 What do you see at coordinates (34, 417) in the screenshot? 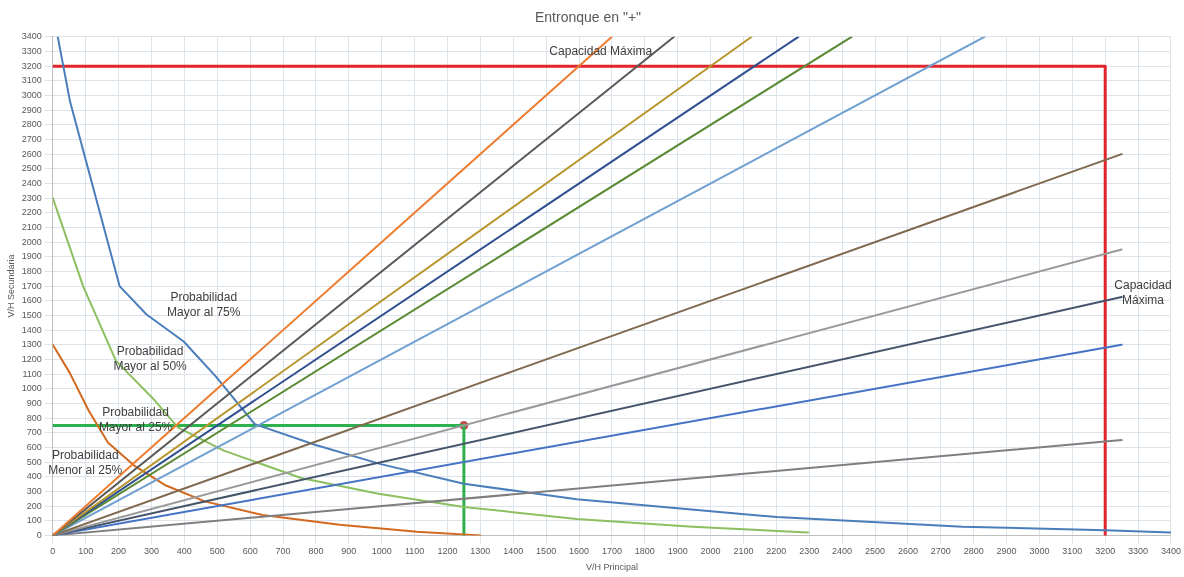
I see `y-tick-label: 800` at bounding box center [34, 417].